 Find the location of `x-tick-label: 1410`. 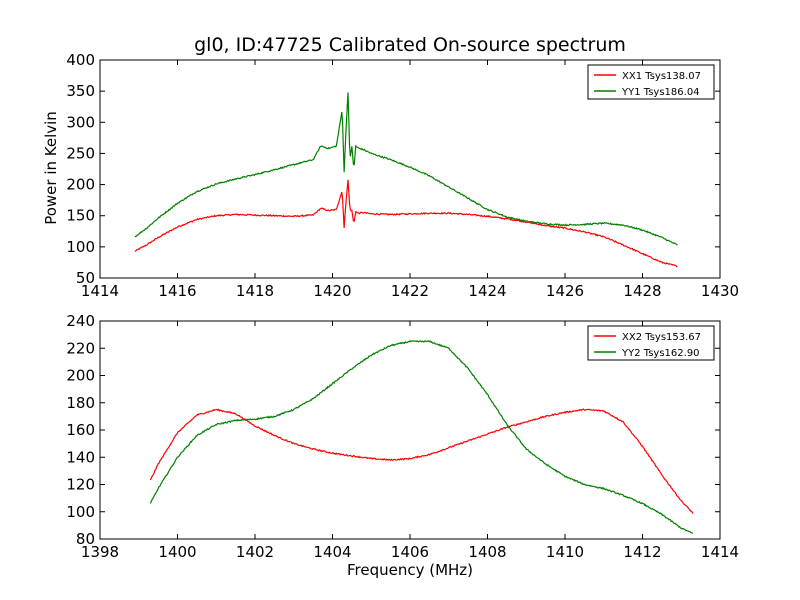

x-tick-label: 1410 is located at coordinates (565, 552).